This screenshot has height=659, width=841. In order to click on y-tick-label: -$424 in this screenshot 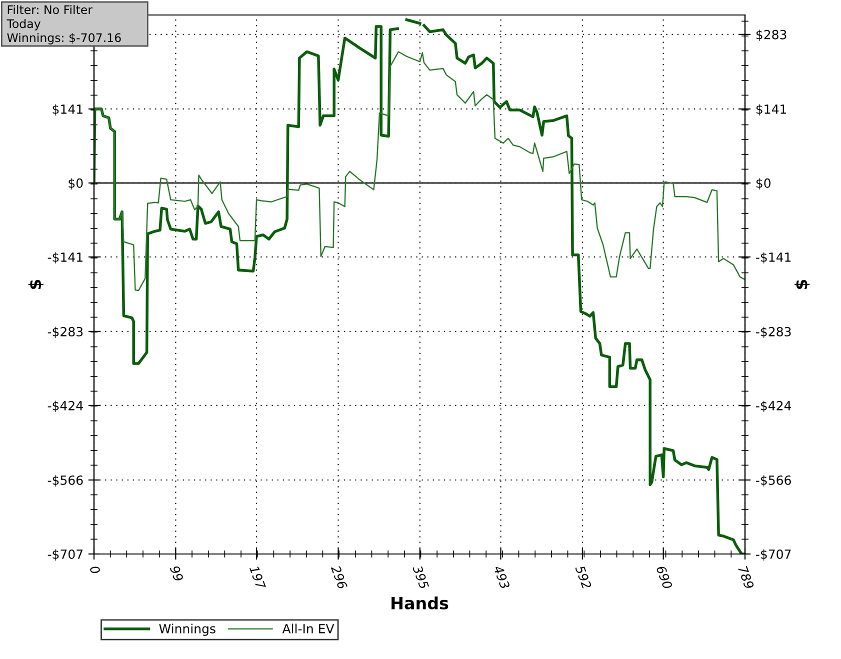, I will do `click(65, 406)`.